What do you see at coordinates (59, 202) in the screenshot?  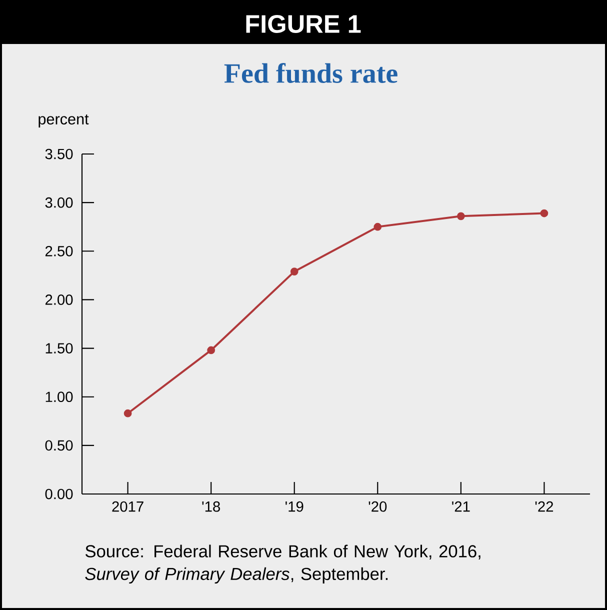 I see `y-tick-label: 3.00` at bounding box center [59, 202].